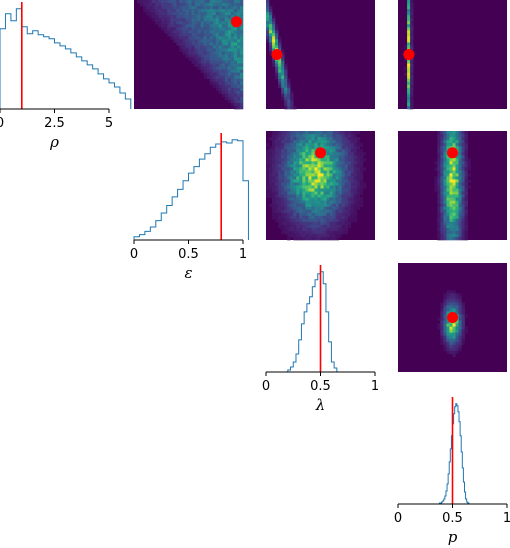 This screenshot has height=548, width=510. I want to click on density-2-cell, so click(412, 5).